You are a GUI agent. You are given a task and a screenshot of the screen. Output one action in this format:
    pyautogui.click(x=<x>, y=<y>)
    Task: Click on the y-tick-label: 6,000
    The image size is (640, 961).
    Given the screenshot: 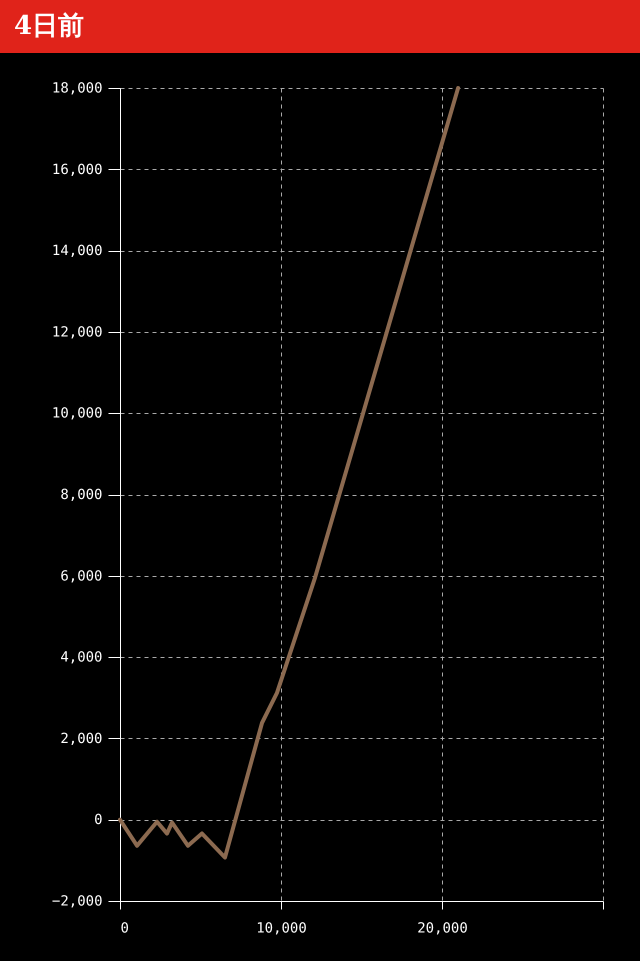 What is the action you would take?
    pyautogui.click(x=81, y=576)
    